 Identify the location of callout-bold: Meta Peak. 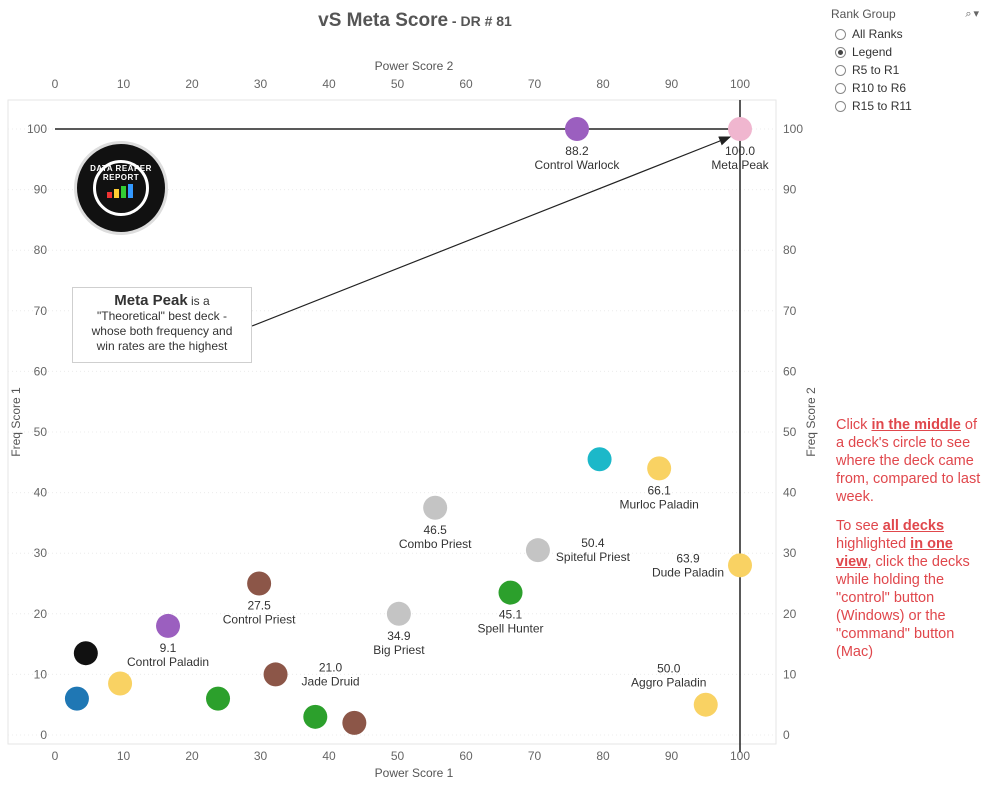
(151, 300).